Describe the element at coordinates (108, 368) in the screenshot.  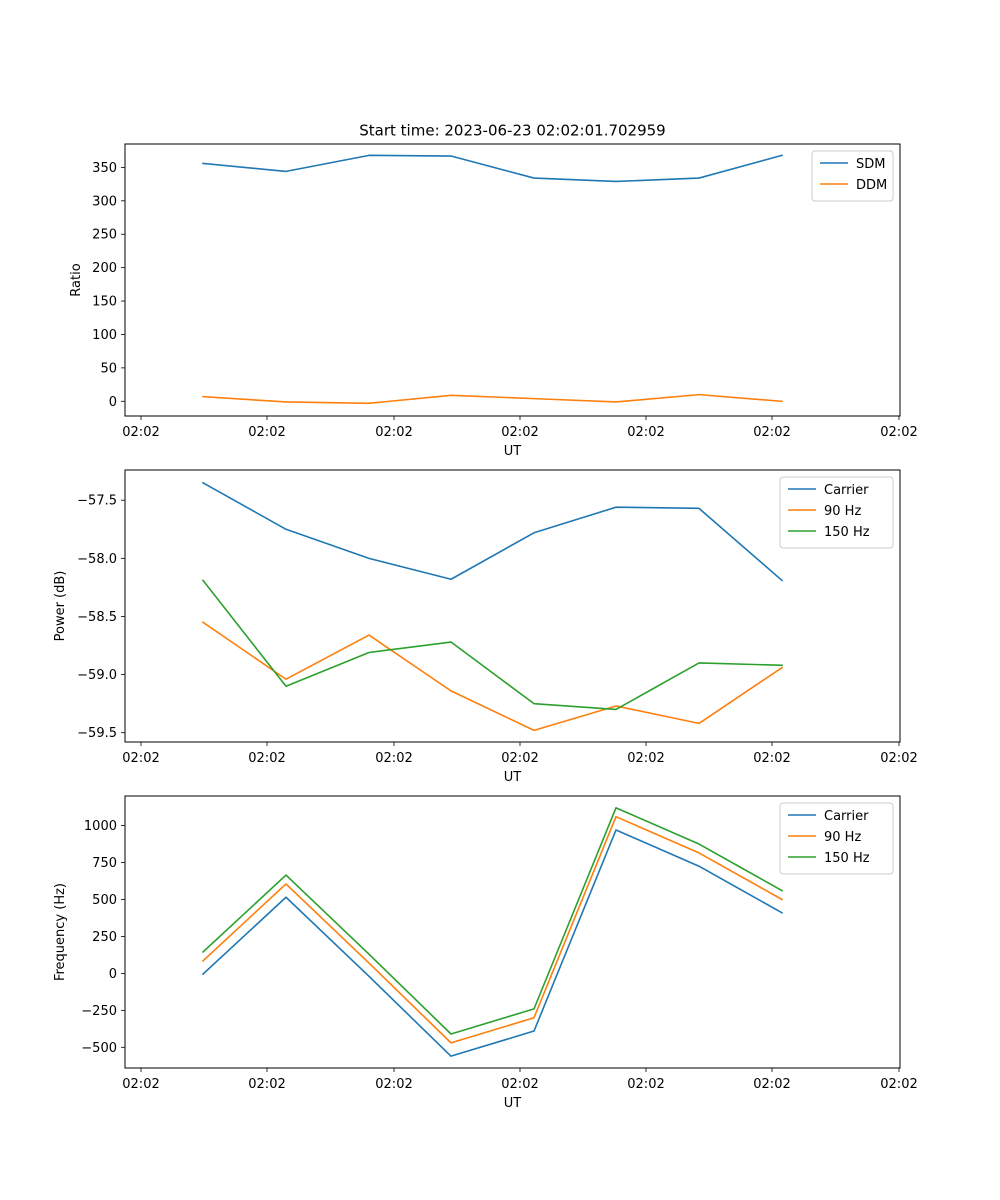
I see `y-tick-label: 50` at that location.